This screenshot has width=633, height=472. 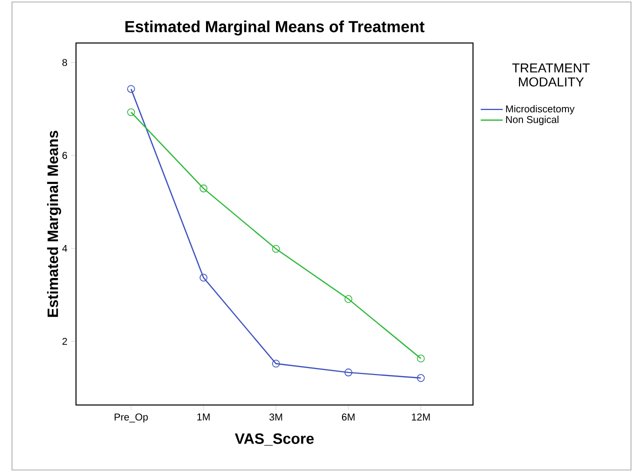 I want to click on legend-label: Microdiscetomy, so click(x=540, y=109).